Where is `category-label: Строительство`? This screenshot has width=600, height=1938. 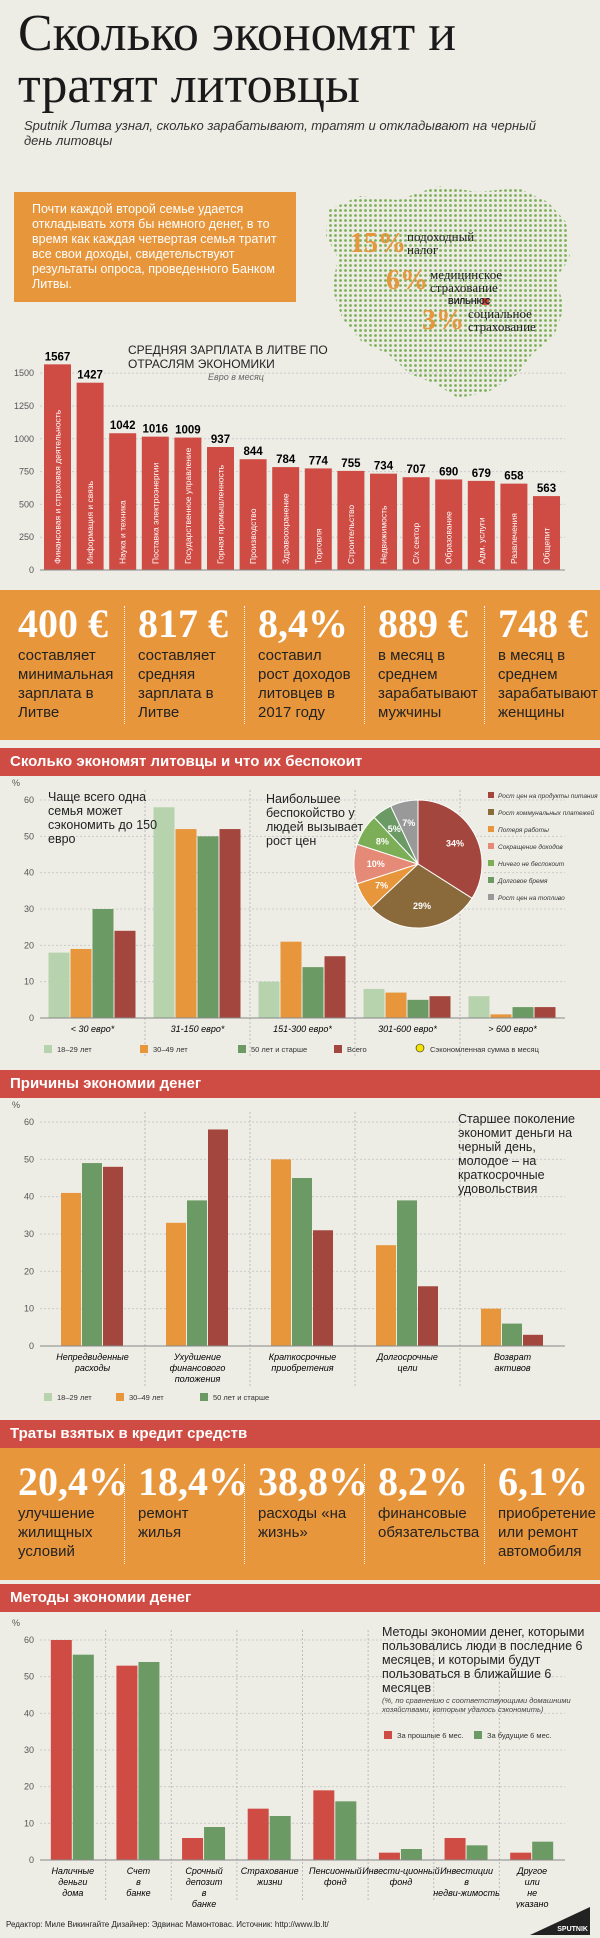 category-label: Строительство is located at coordinates (351, 534).